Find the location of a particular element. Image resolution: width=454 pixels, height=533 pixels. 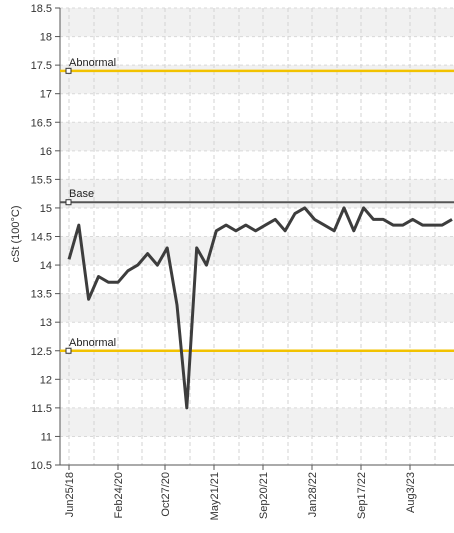

y-tick-label: 14.5 is located at coordinates (41, 238).